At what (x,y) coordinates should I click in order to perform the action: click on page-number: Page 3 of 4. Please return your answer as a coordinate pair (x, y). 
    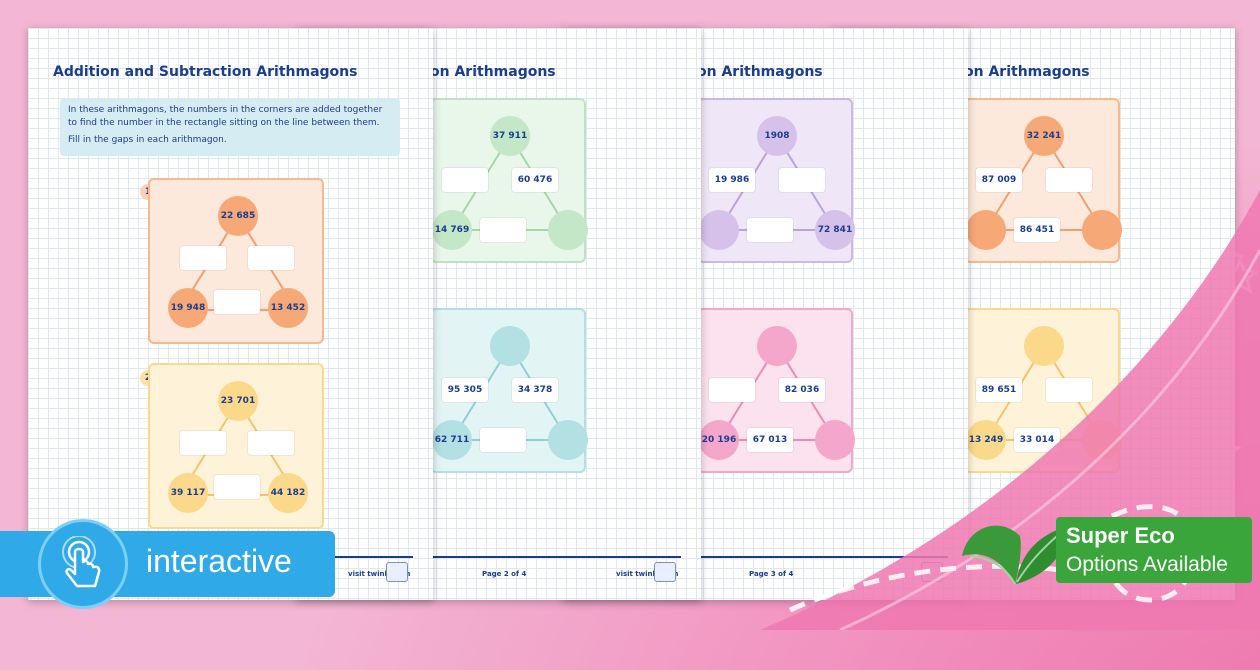
    Looking at the image, I should click on (771, 574).